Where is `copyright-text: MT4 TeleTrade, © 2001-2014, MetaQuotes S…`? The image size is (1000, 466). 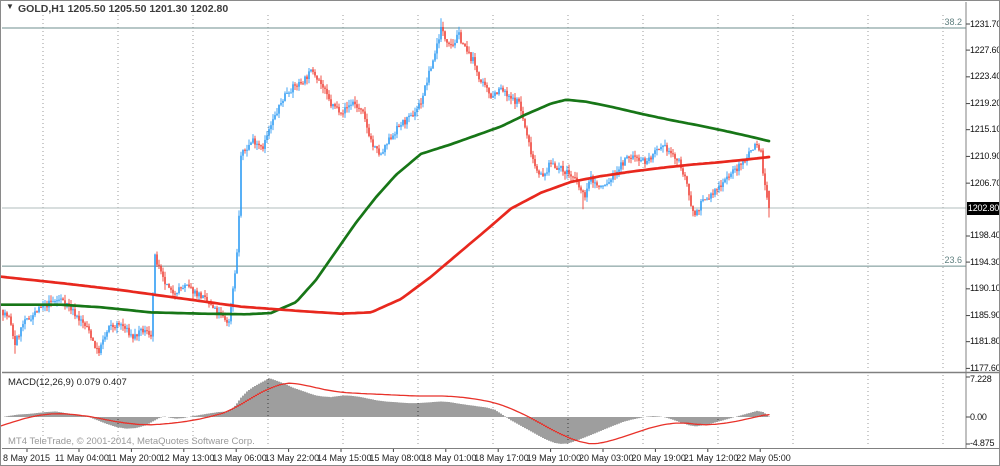 copyright-text: MT4 TeleTrade, © 2001-2014, MetaQuotes S… is located at coordinates (131, 441).